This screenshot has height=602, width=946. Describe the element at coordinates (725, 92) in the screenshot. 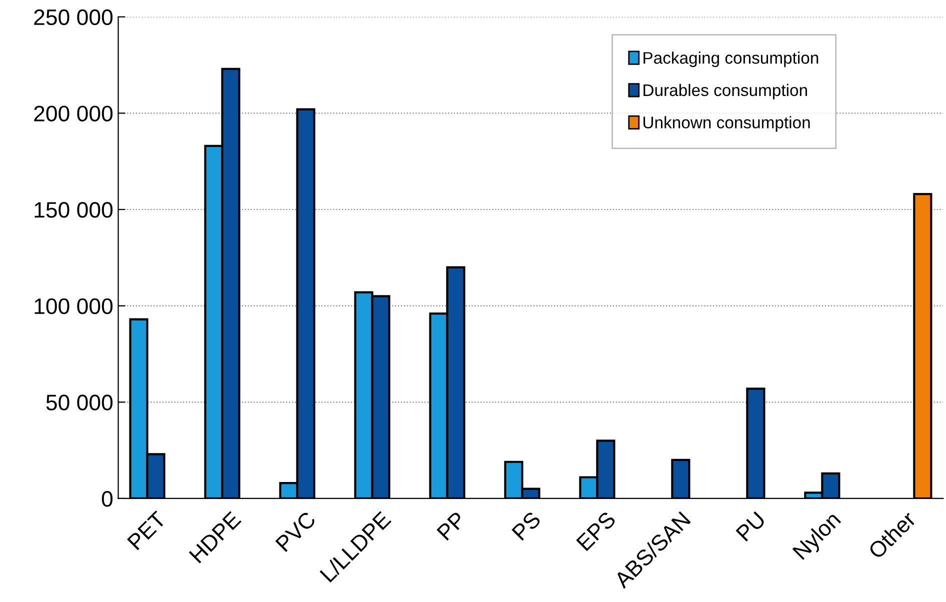

I see `legend-label: Durables consumption` at that location.